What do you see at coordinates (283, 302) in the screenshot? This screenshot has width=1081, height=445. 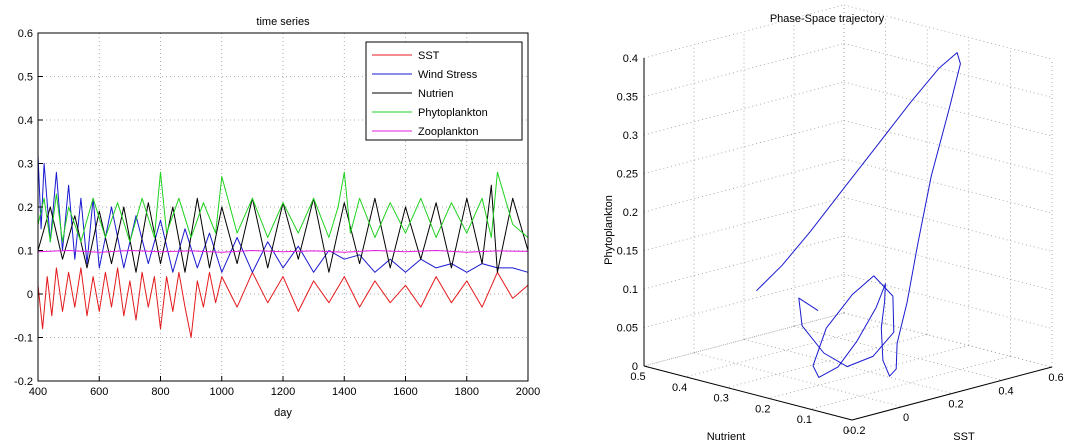 I see `series-line-sst` at bounding box center [283, 302].